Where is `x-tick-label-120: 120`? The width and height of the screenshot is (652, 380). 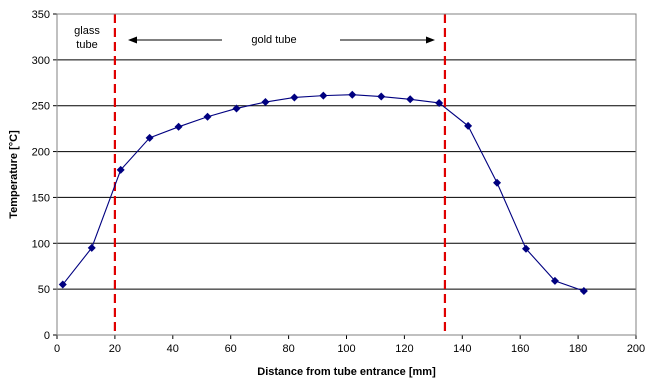
x-tick-label-120: 120 is located at coordinates (404, 349).